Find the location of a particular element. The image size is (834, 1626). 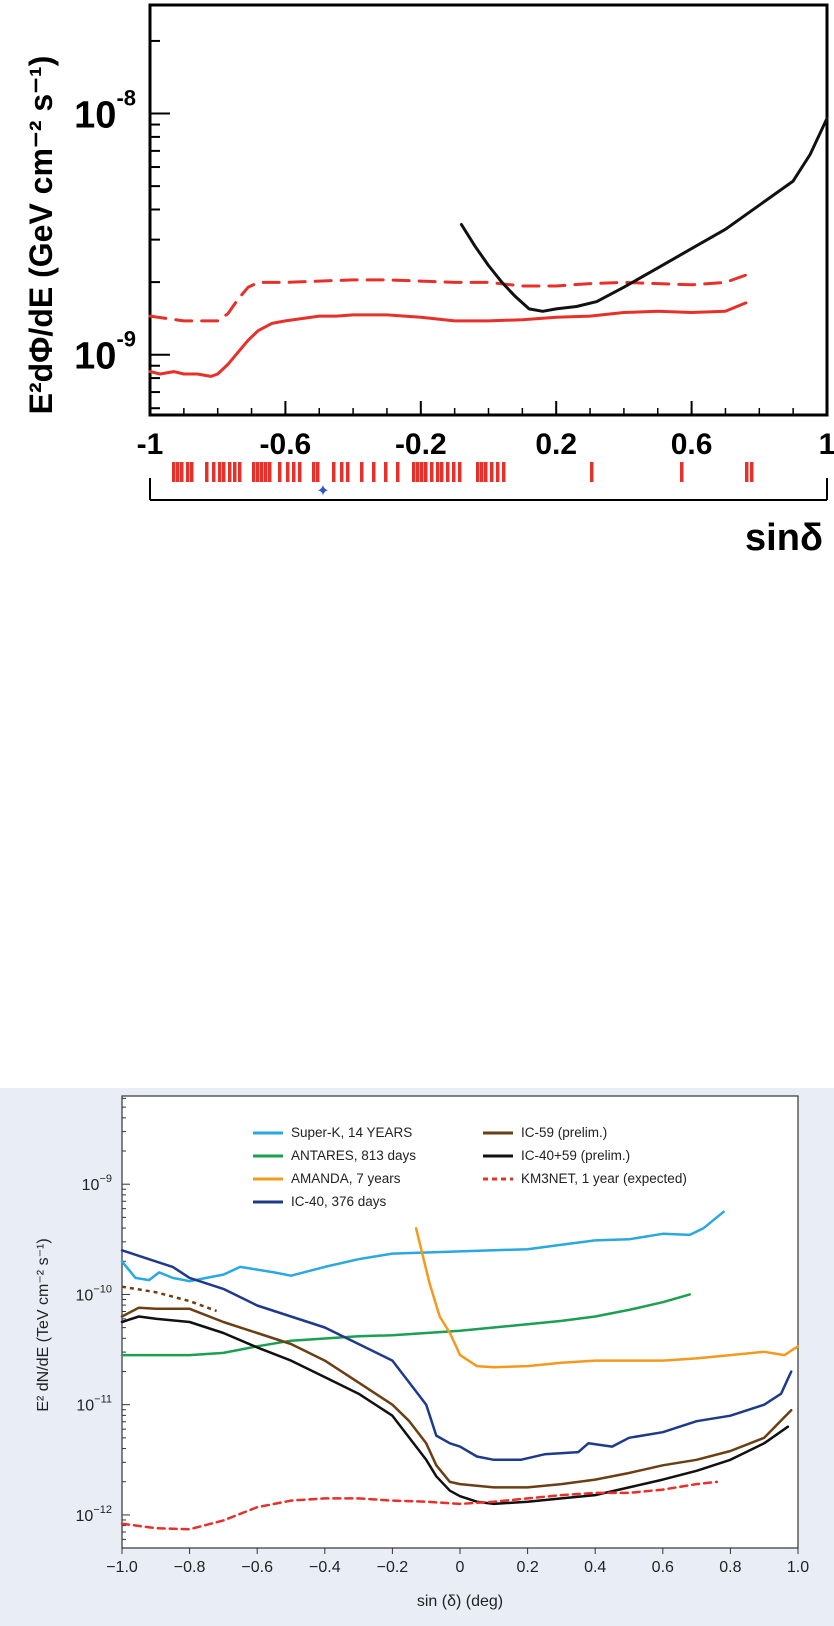

top-x-tick-label: -1 is located at coordinates (150, 444).